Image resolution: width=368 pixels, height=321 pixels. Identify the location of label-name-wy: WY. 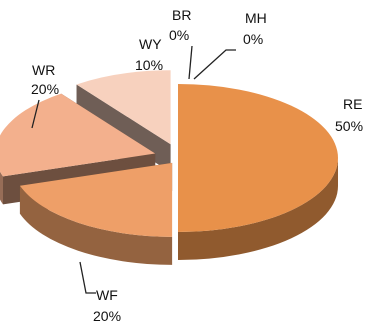
(150, 44).